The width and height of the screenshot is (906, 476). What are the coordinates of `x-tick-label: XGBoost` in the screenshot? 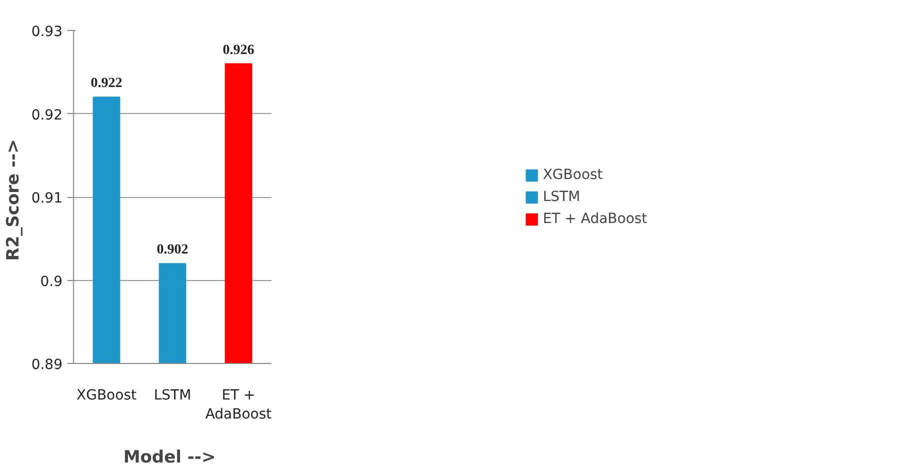 It's located at (106, 396).